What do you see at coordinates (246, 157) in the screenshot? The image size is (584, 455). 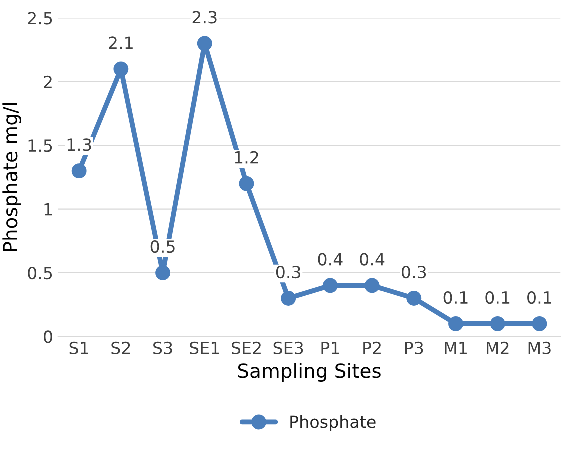 I see `data-label: 1.2` at bounding box center [246, 157].